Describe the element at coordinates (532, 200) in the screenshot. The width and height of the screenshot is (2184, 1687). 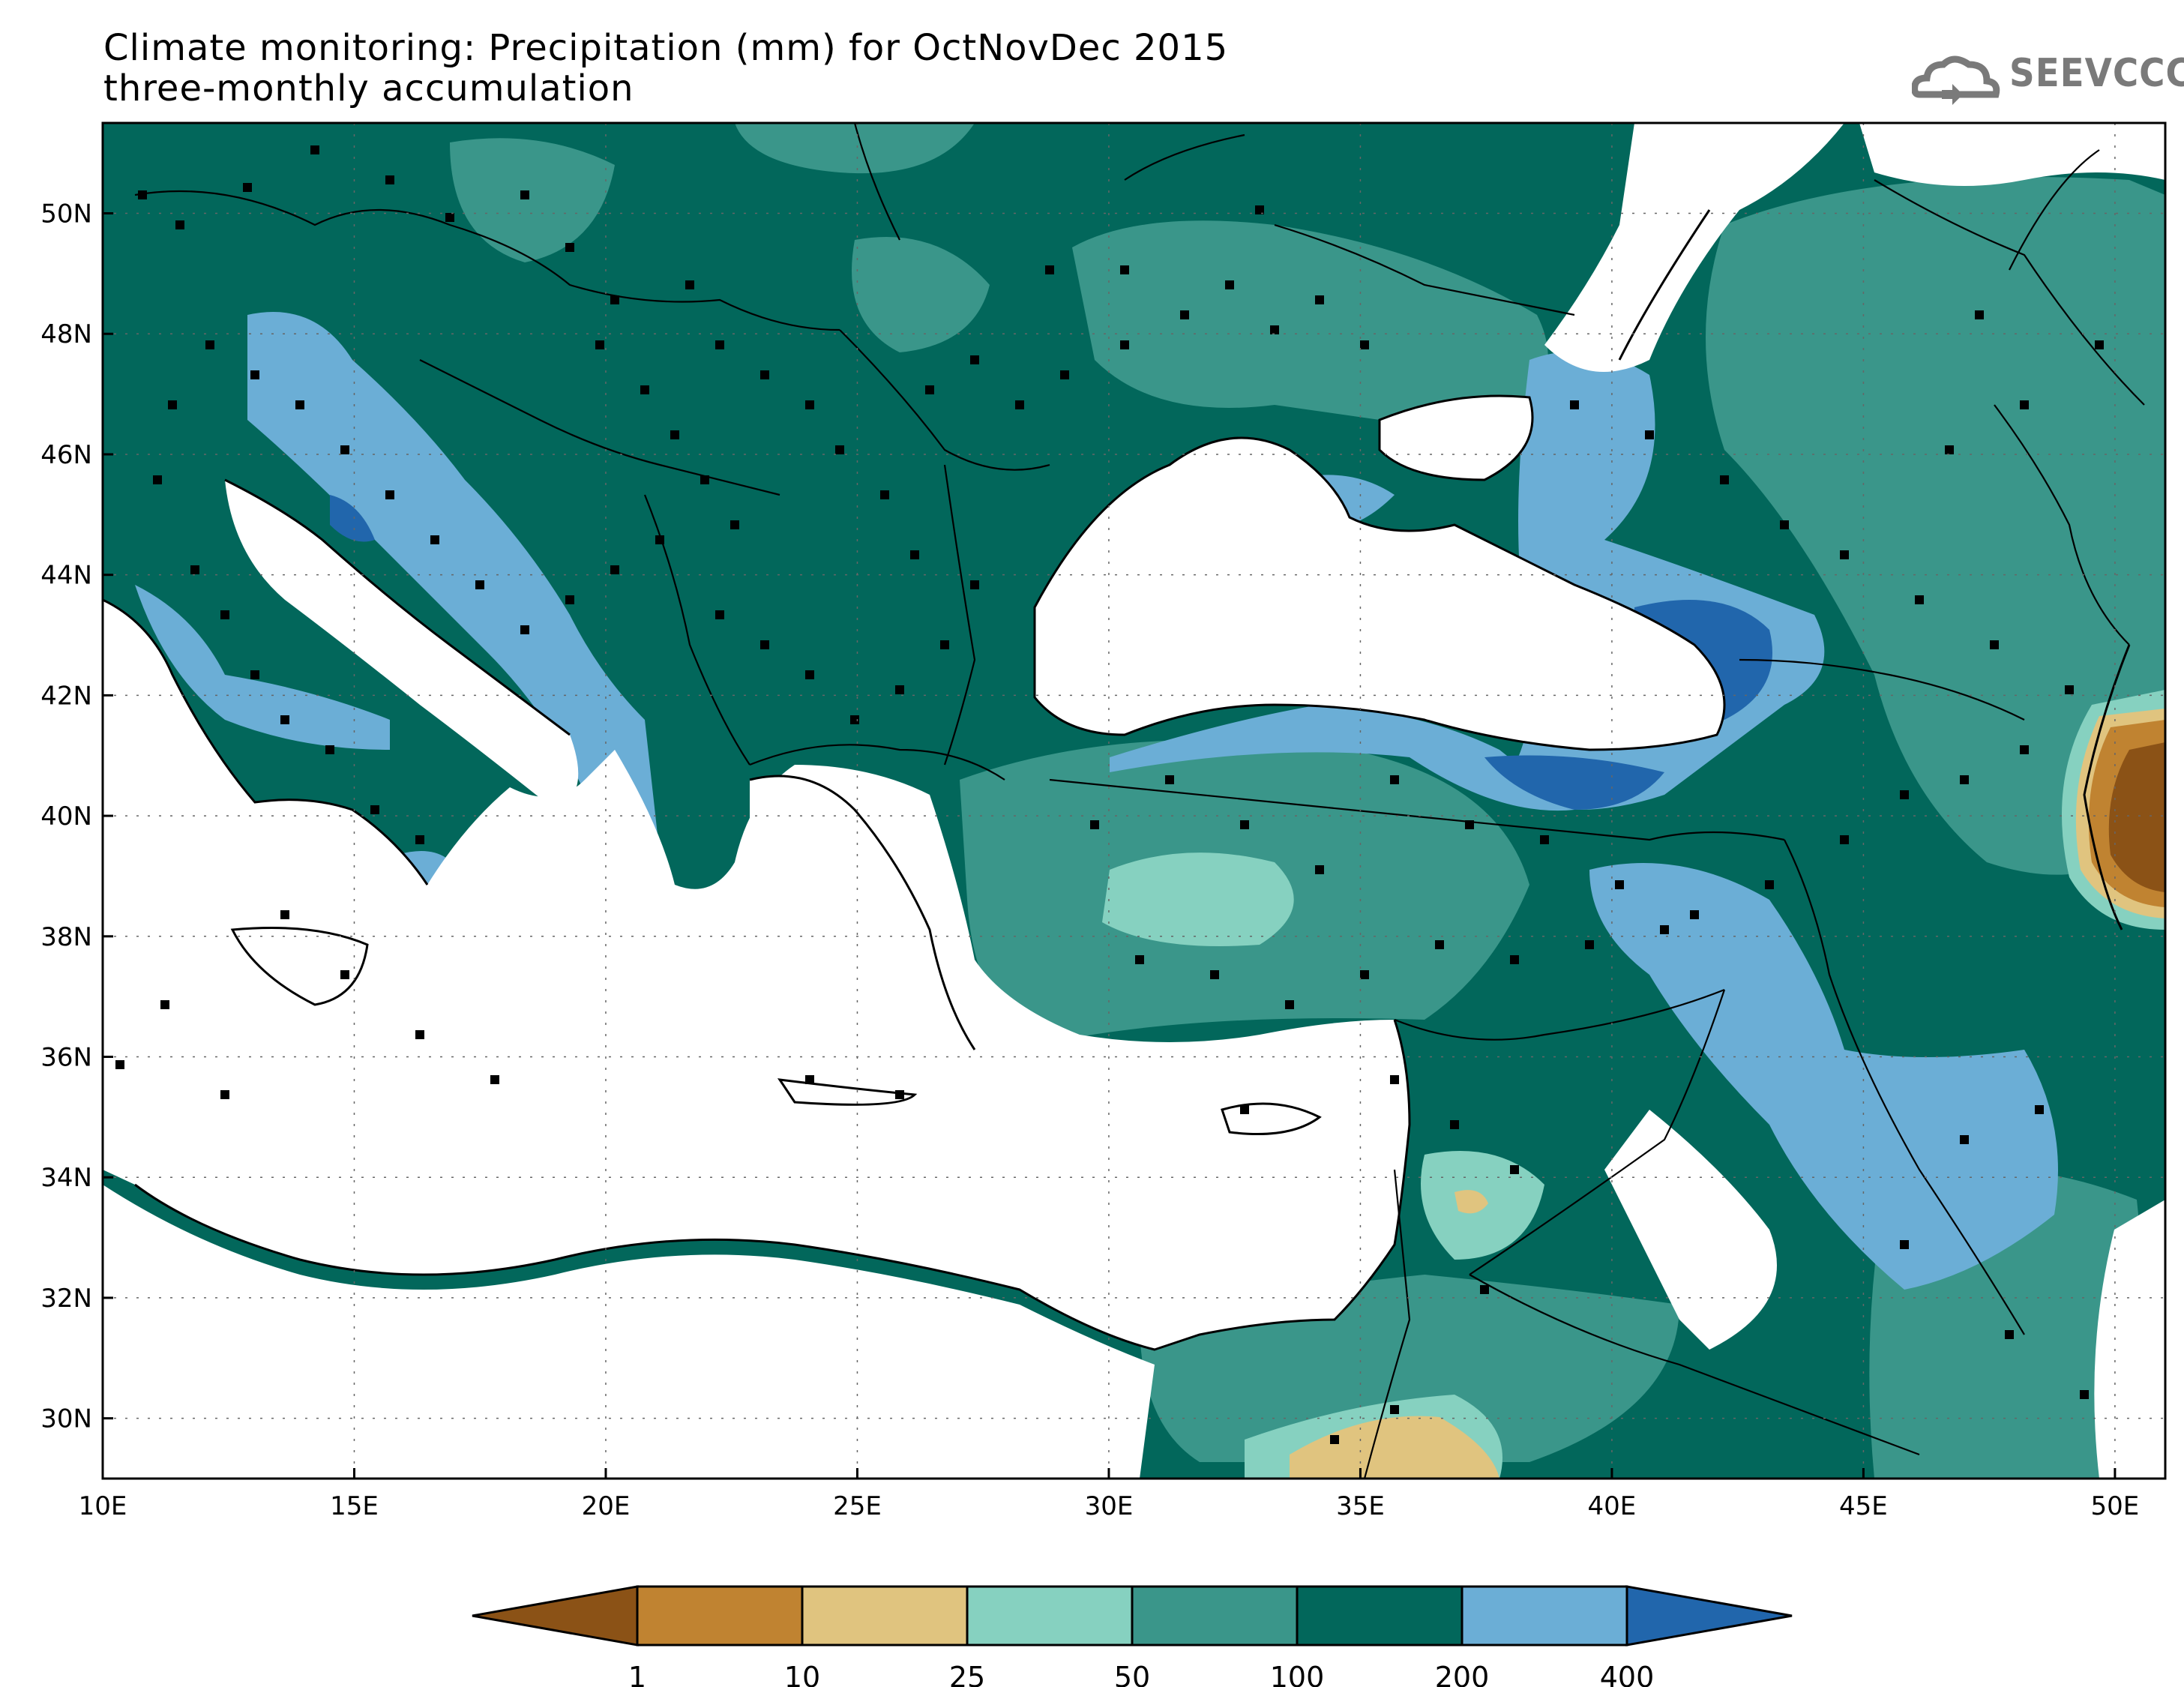
I see `field-50-100-czech` at that location.